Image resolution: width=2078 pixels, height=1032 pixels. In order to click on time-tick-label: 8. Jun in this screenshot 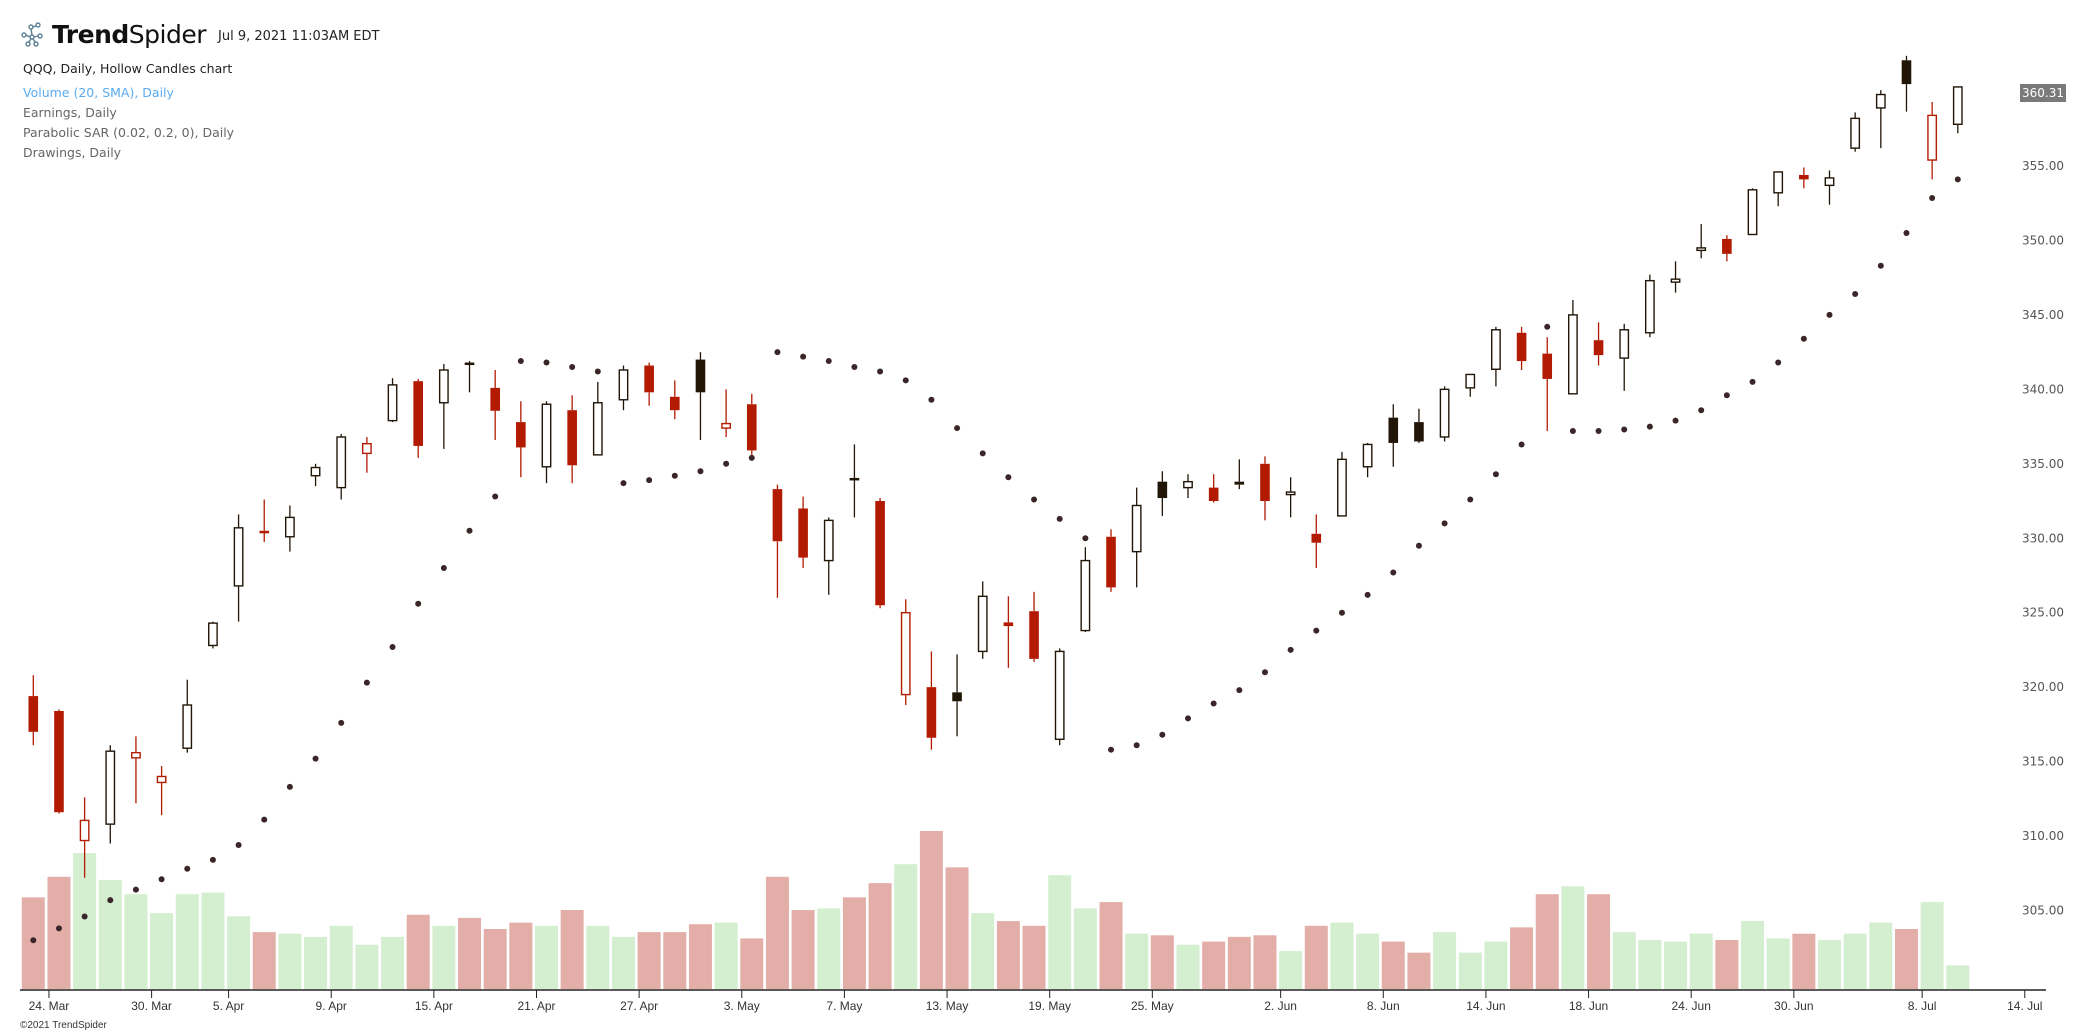, I will do `click(1383, 1006)`.